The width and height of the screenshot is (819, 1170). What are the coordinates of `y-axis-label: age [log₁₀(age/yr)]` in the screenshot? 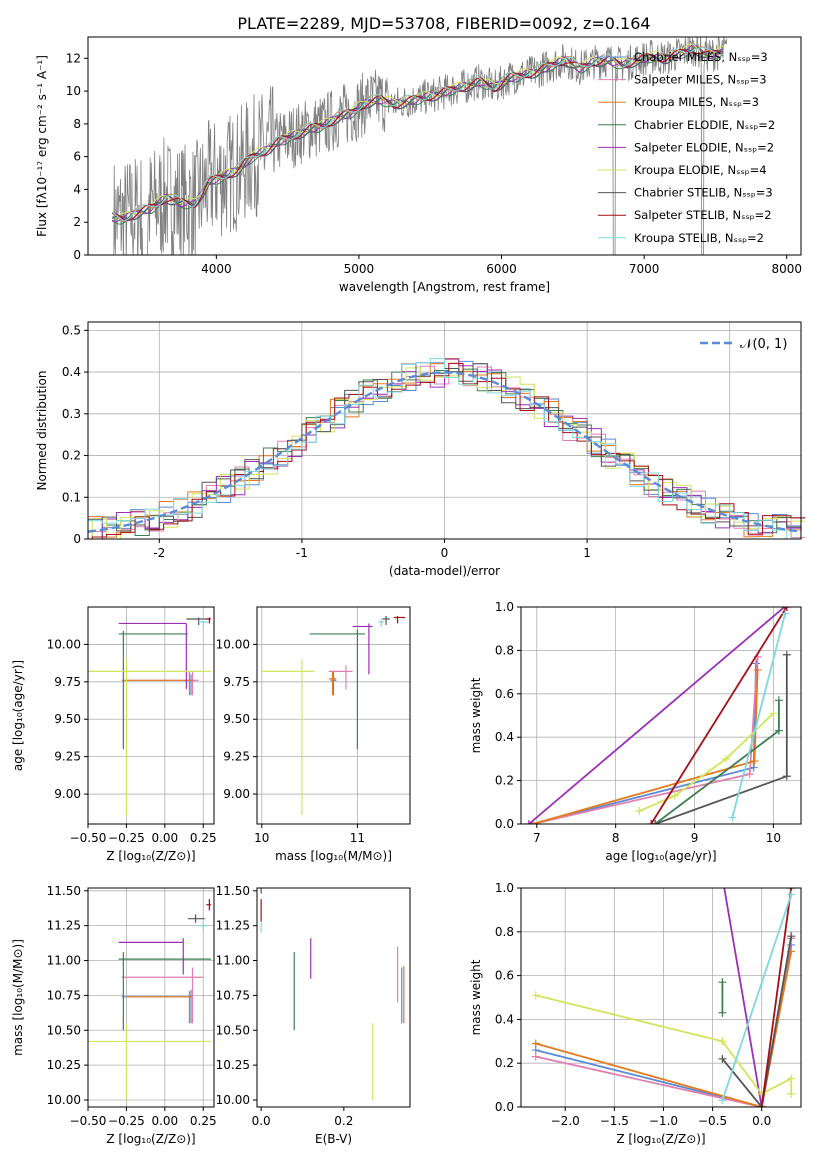 It's located at (18, 715).